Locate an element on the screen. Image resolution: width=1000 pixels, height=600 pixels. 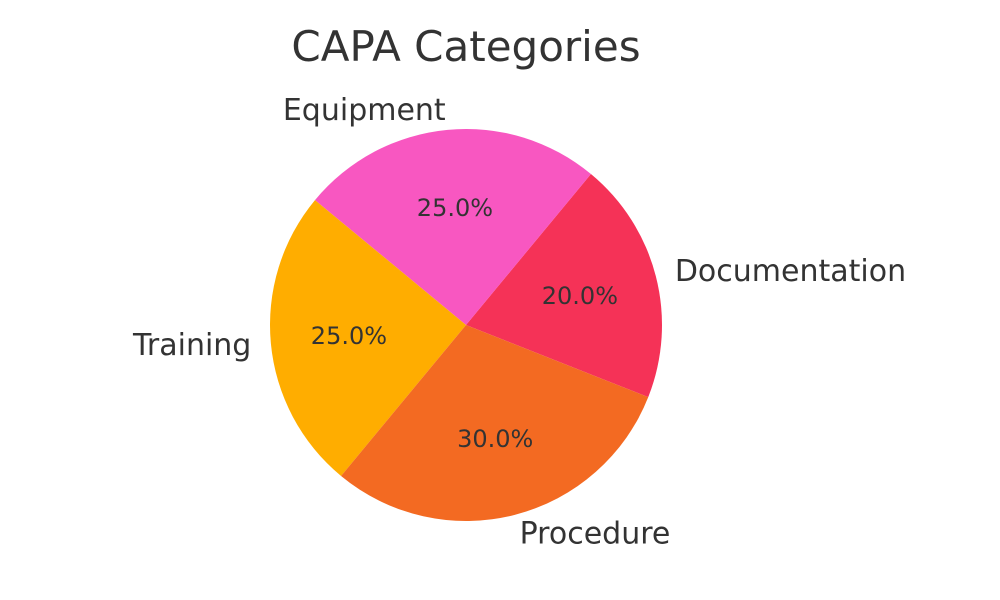
pie-slice-procedure is located at coordinates (495, 423).